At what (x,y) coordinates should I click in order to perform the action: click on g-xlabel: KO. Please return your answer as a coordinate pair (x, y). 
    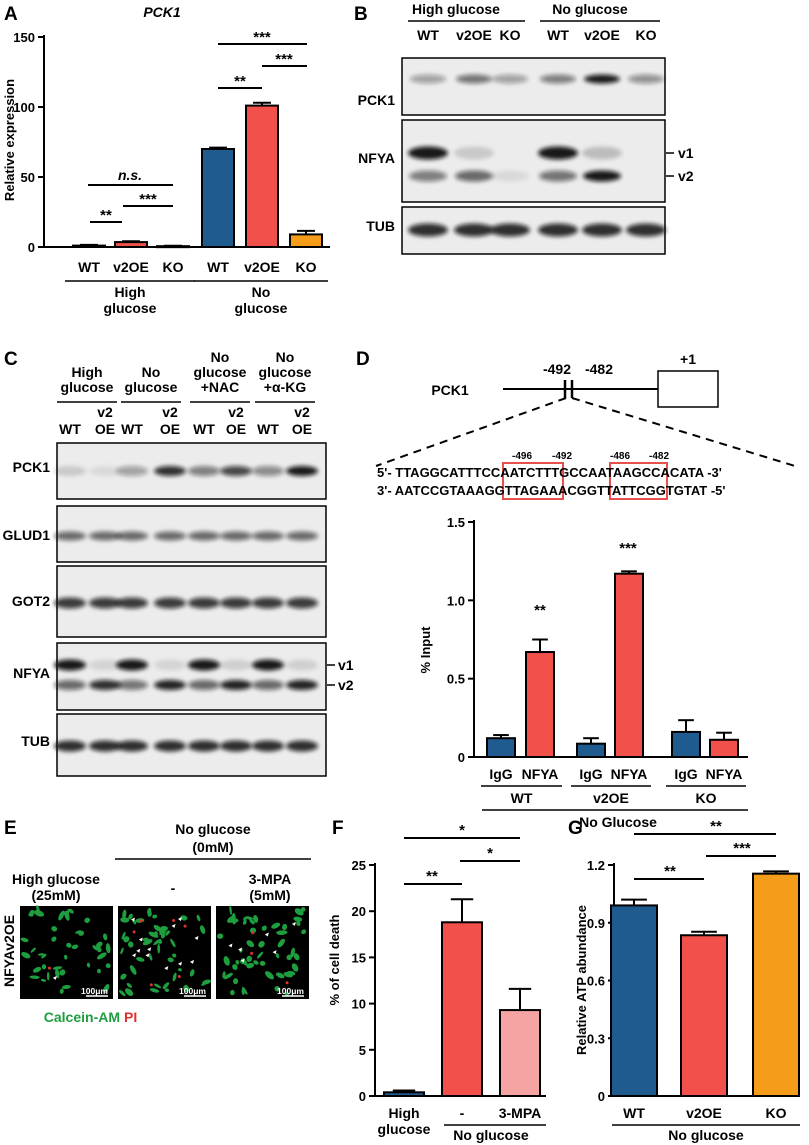
    Looking at the image, I should click on (776, 1113).